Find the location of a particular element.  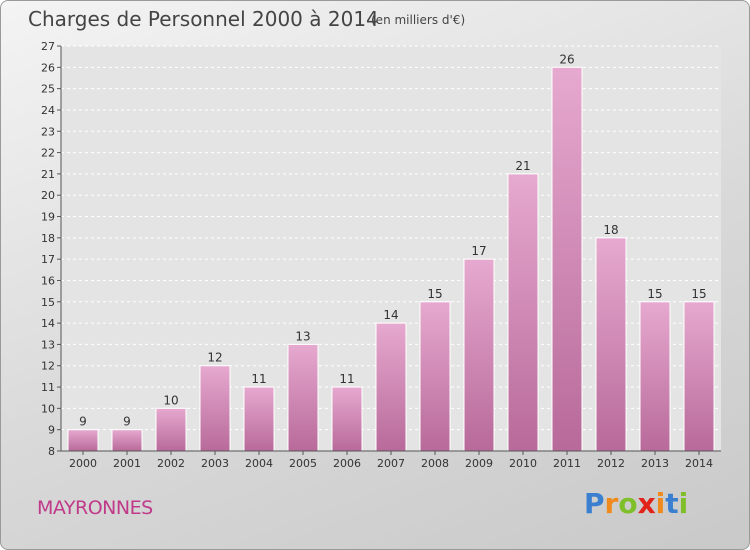

proxiti-logo: Proxiti is located at coordinates (636, 503).